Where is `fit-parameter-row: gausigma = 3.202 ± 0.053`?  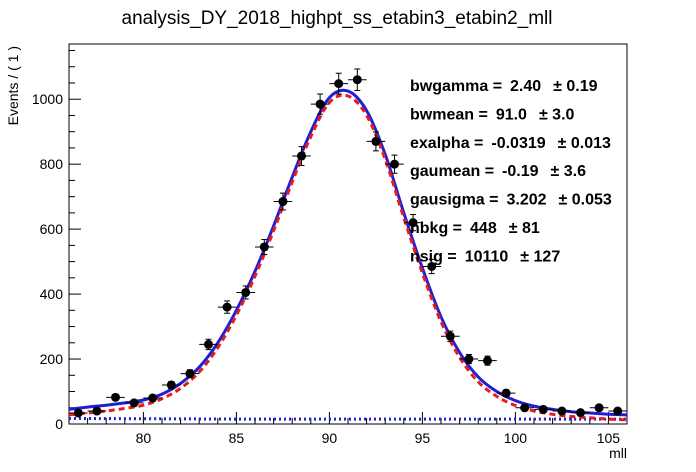
fit-parameter-row: gausigma = 3.202 ± 0.053 is located at coordinates (511, 200).